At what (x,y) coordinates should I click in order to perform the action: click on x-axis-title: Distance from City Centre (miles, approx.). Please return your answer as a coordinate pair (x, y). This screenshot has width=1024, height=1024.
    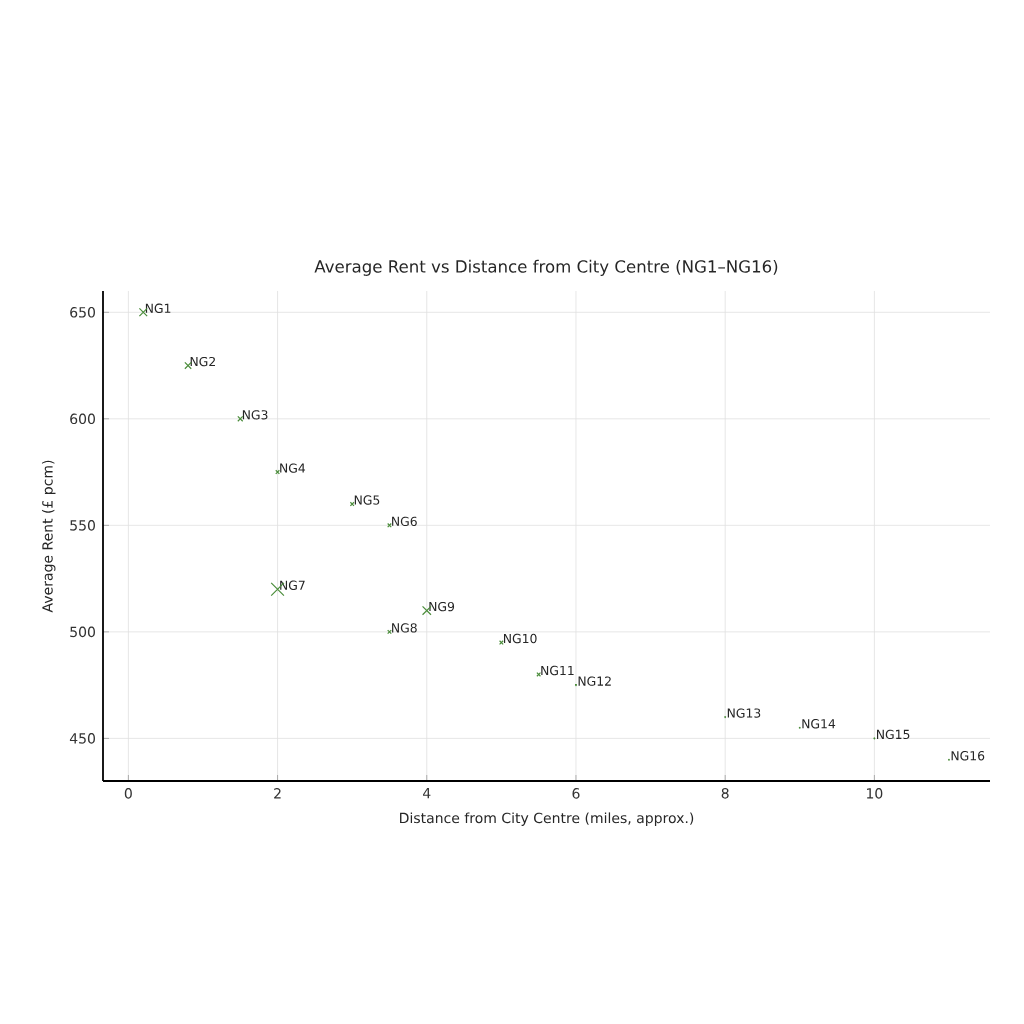
    Looking at the image, I should click on (547, 819).